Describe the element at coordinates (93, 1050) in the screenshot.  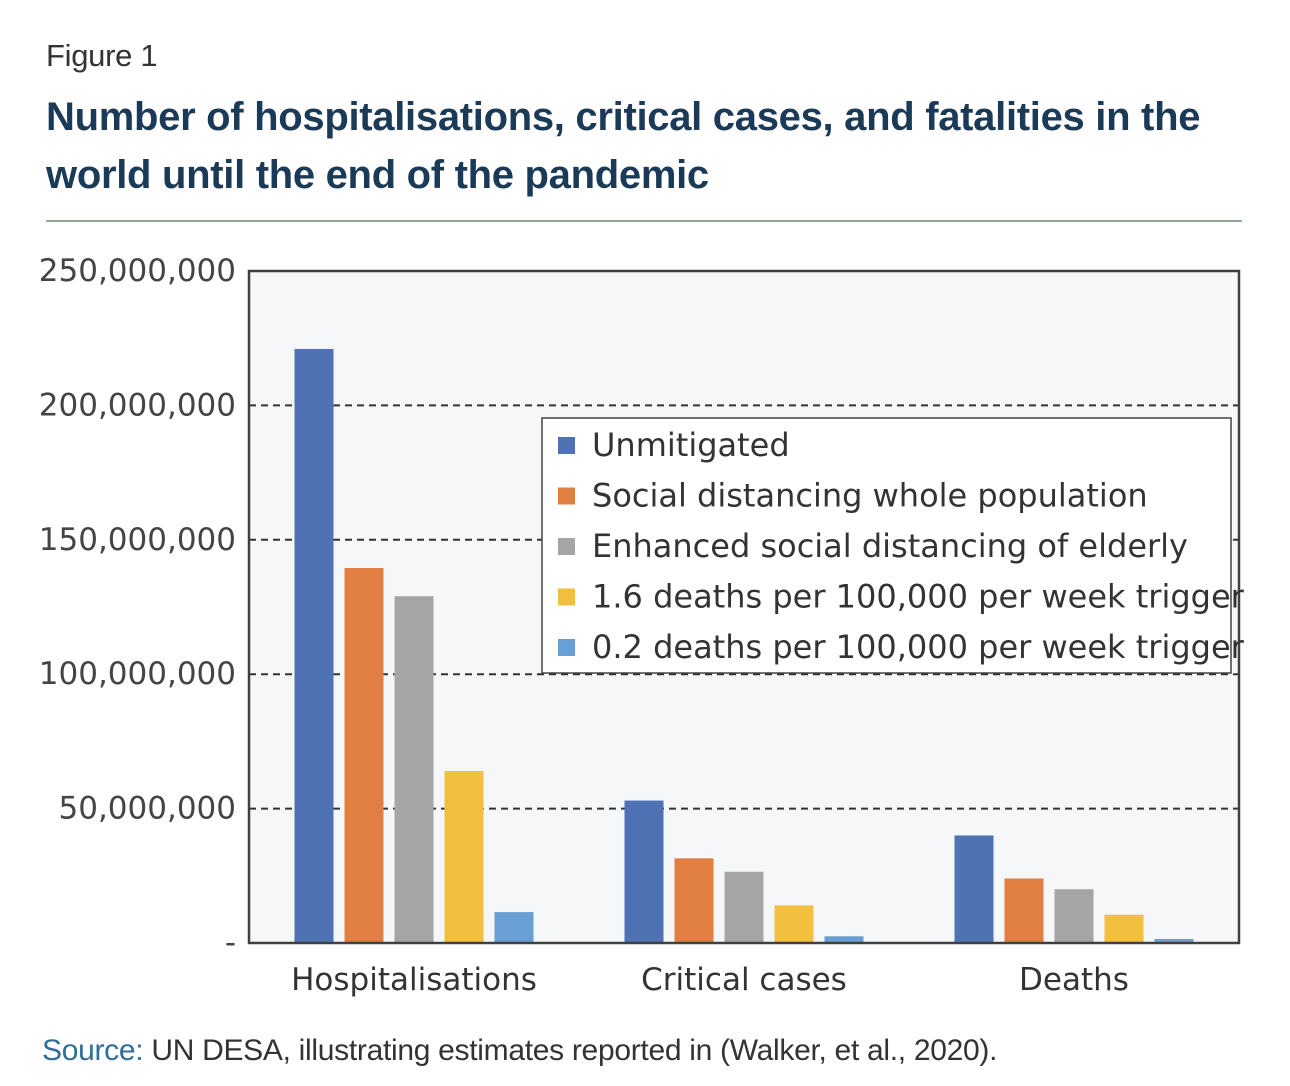
I see `source-label: Source:` at that location.